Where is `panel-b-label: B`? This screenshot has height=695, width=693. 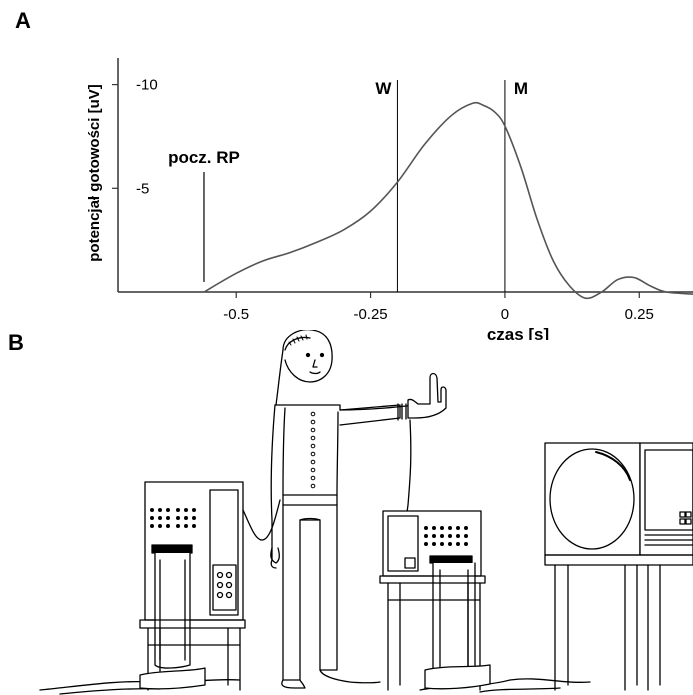
panel-b-label: B is located at coordinates (16, 342).